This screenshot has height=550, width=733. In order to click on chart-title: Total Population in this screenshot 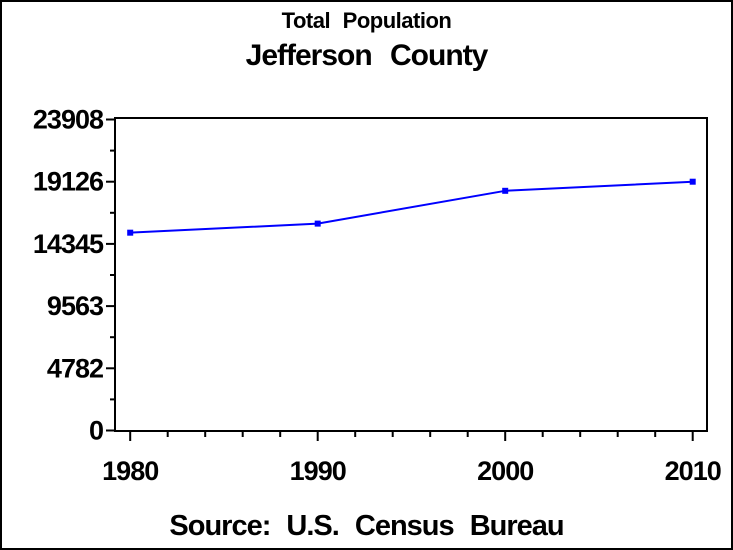, I will do `click(366, 20)`.